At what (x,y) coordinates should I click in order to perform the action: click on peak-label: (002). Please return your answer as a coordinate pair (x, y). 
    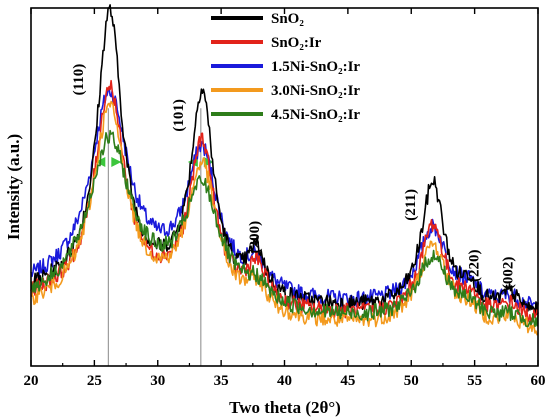
    Looking at the image, I should click on (509, 273).